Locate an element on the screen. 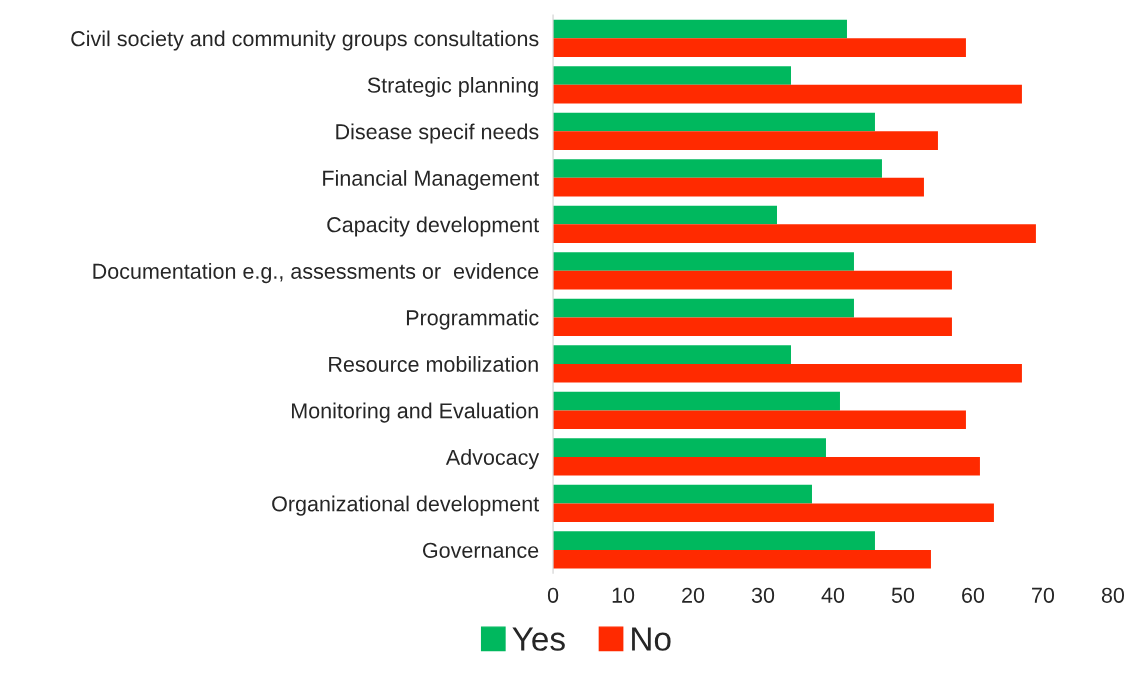 The width and height of the screenshot is (1131, 684). x-tick-label: 70 is located at coordinates (1043, 595).